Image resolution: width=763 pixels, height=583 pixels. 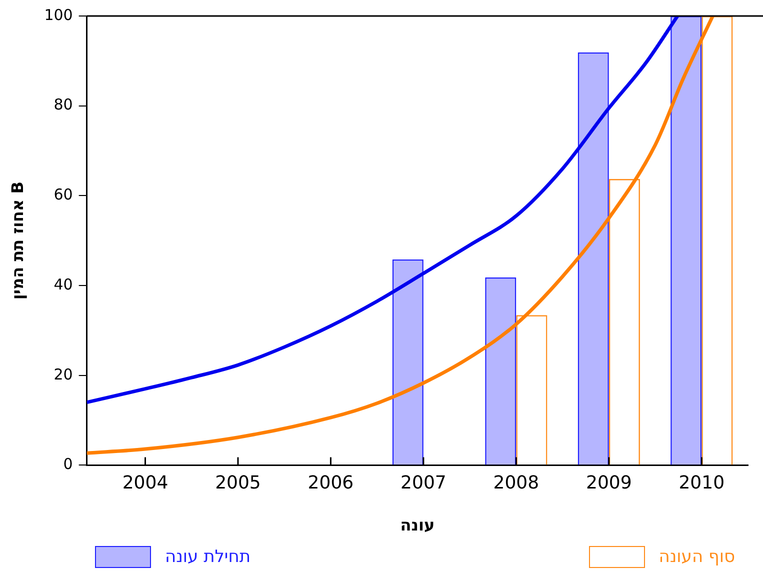 I want to click on legend-label: סוף העונה, so click(x=696, y=557).